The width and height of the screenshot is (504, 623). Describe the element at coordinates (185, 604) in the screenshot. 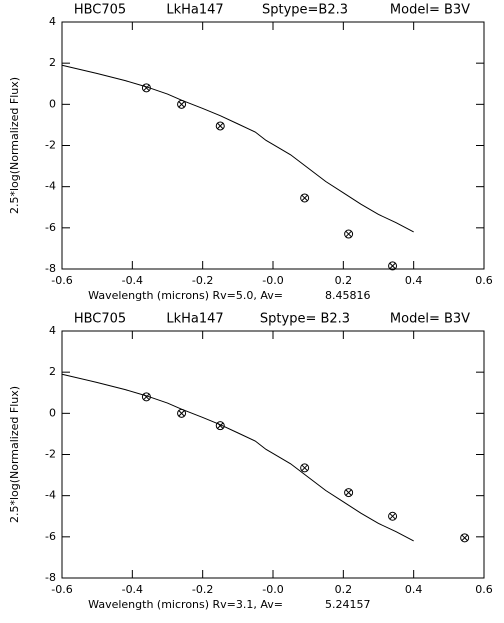

I see `x-axis-label: Wavelength (microns) Rv=3.1, Av=` at that location.